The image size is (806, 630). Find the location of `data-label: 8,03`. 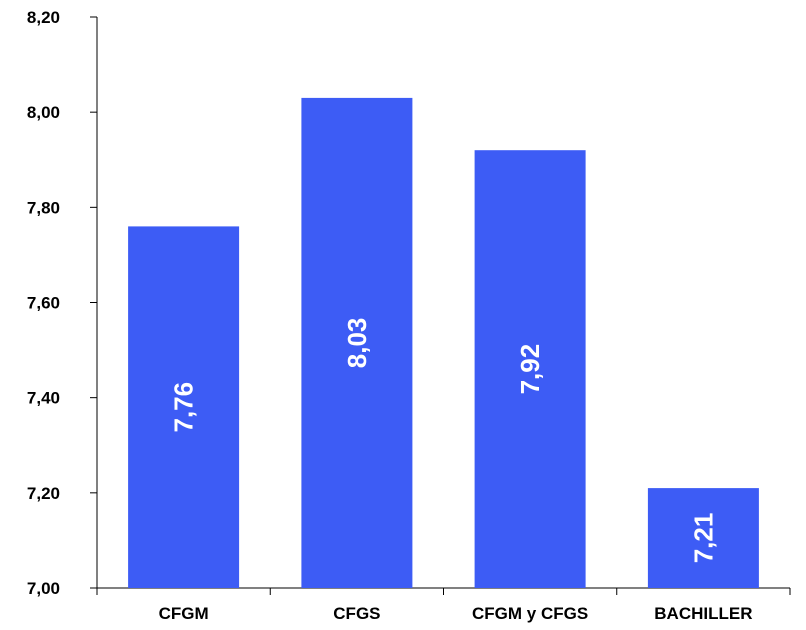

data-label: 8,03 is located at coordinates (357, 343).